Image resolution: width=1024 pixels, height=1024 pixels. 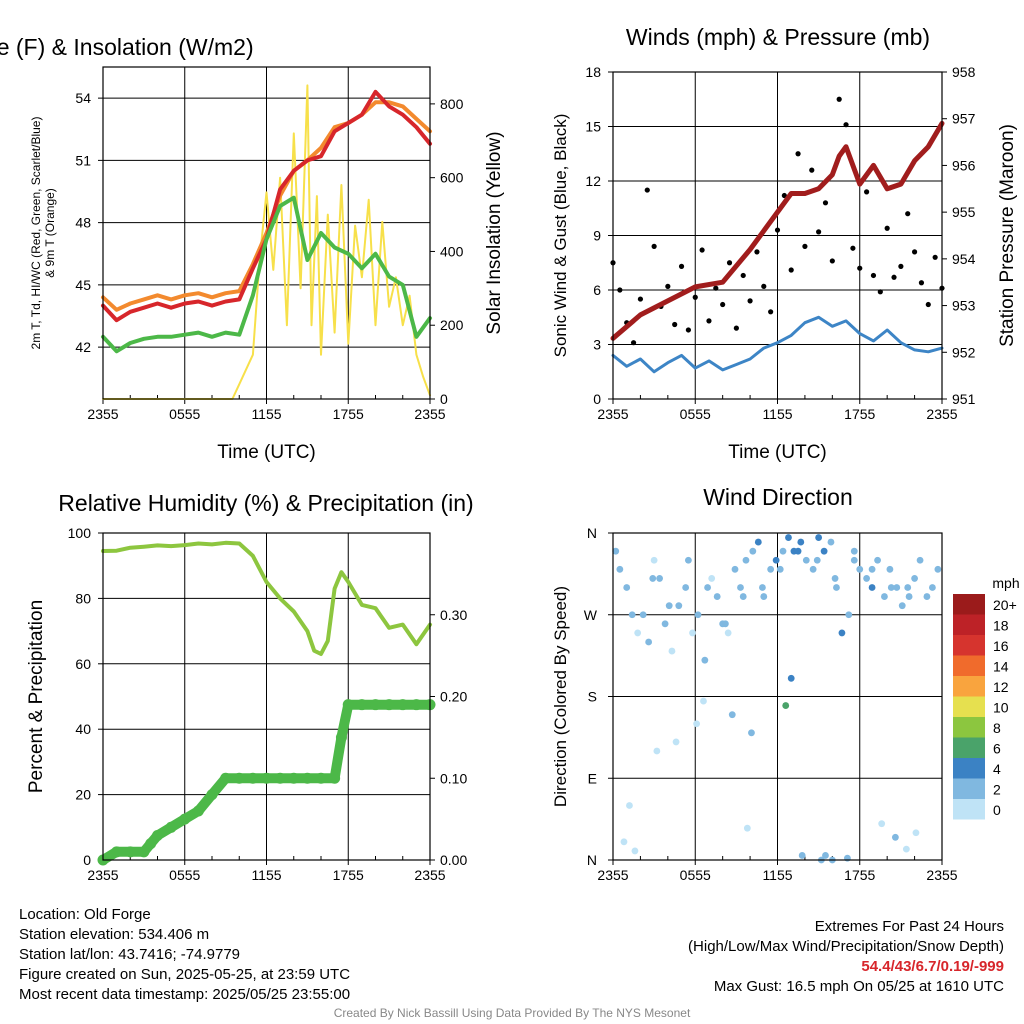 I want to click on y2-tick-label: 0.30, so click(x=453, y=615).